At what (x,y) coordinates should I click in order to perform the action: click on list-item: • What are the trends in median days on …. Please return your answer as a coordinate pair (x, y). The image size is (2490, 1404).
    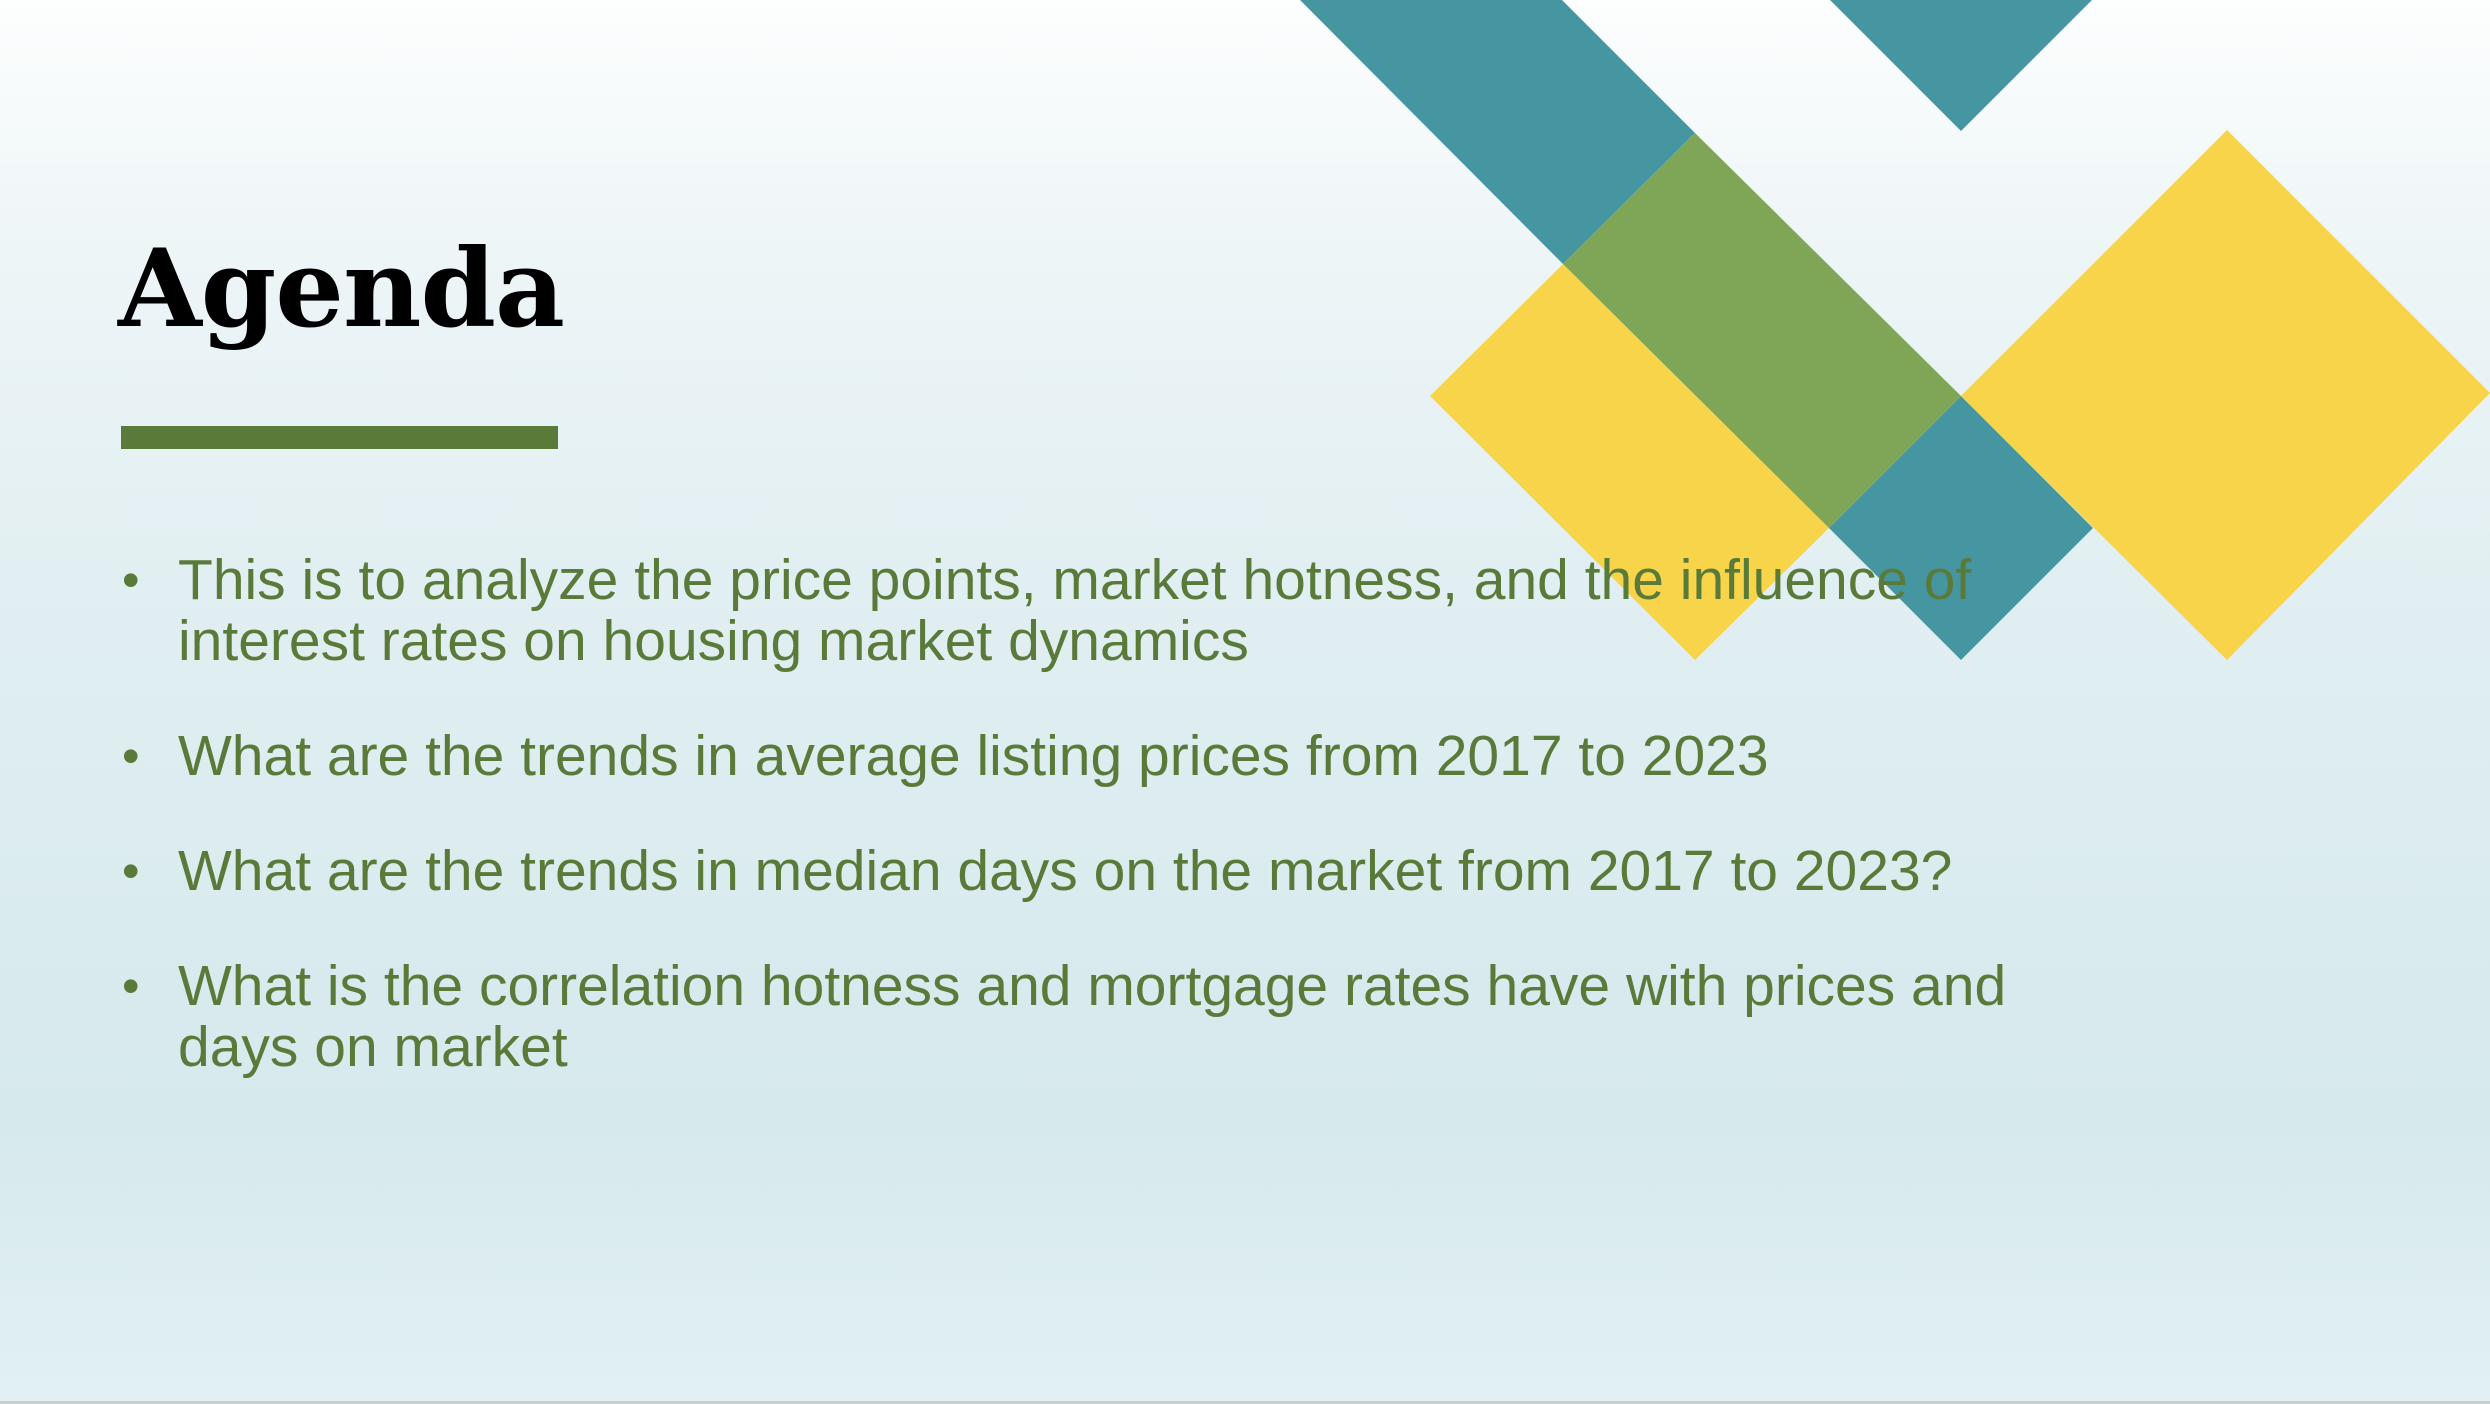
    Looking at the image, I should click on (1068, 871).